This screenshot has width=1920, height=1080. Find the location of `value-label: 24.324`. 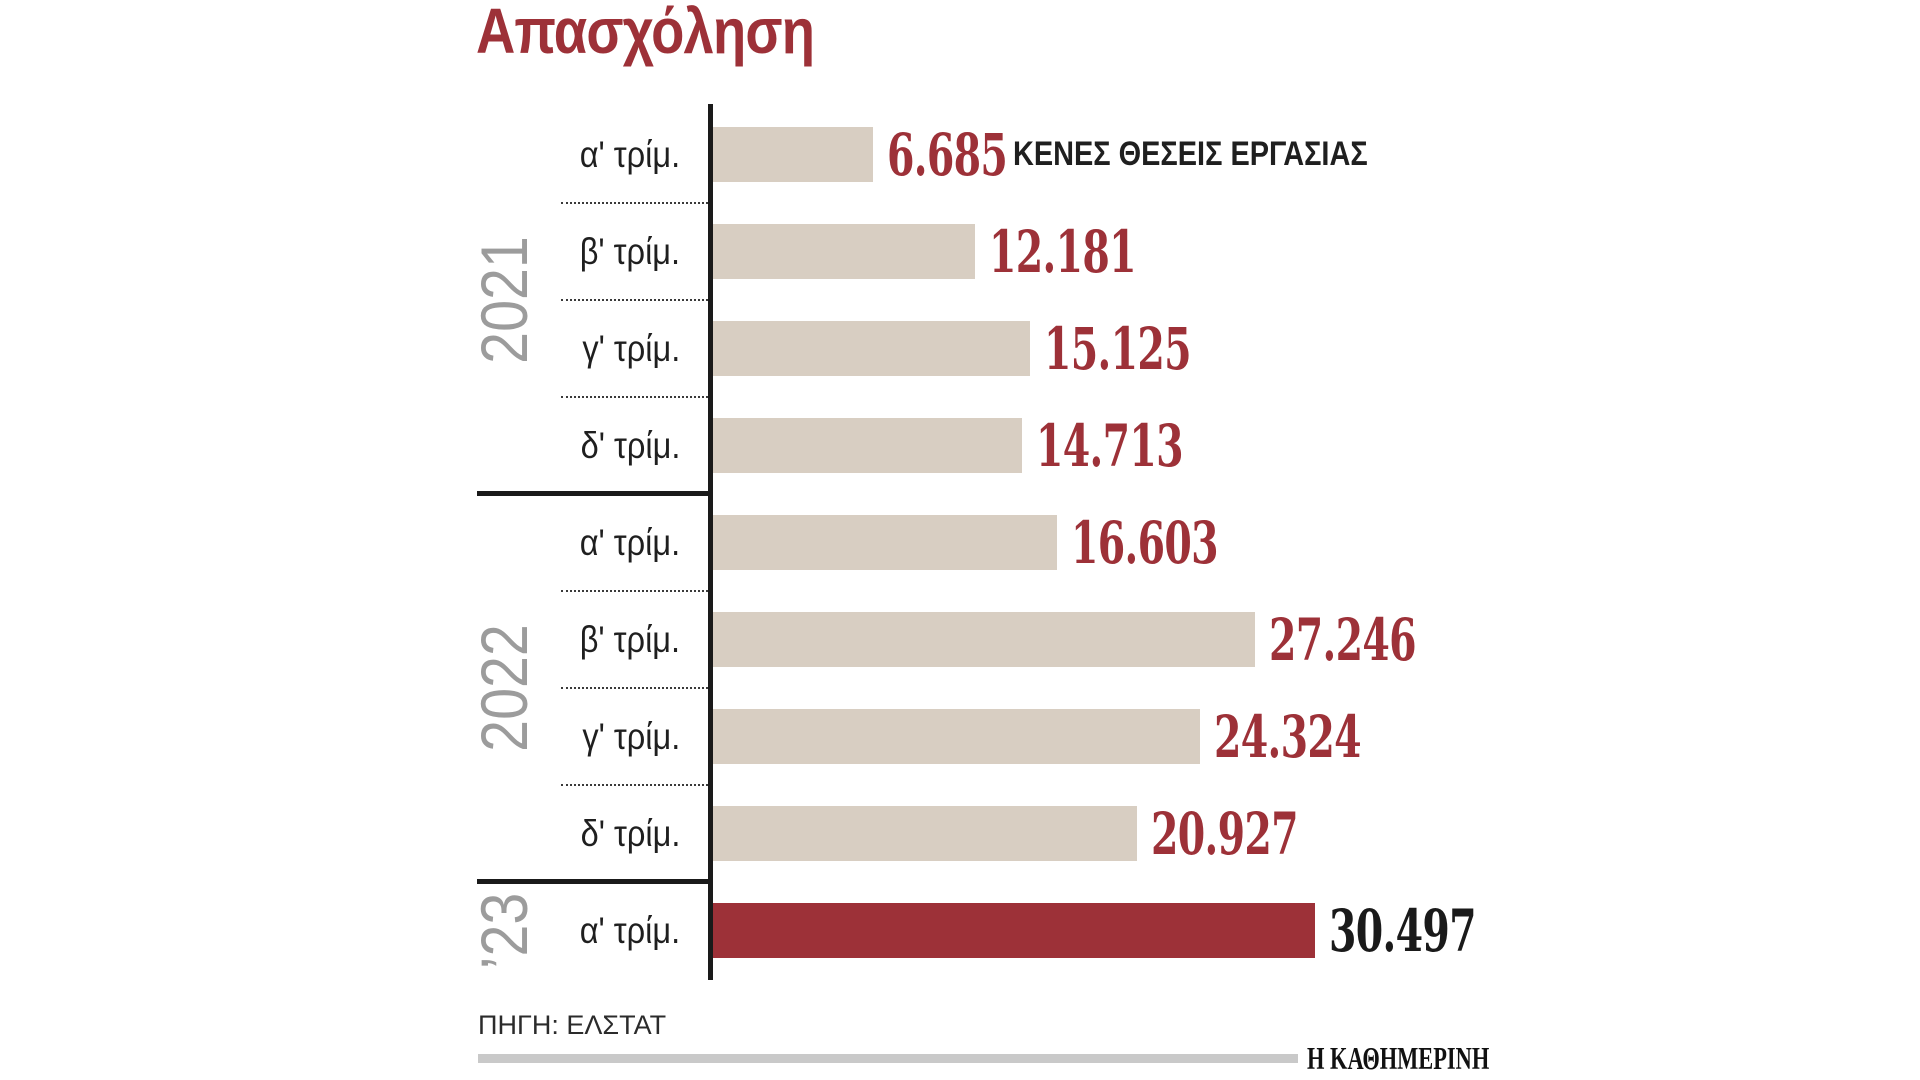

value-label: 24.324 is located at coordinates (1322, 736).